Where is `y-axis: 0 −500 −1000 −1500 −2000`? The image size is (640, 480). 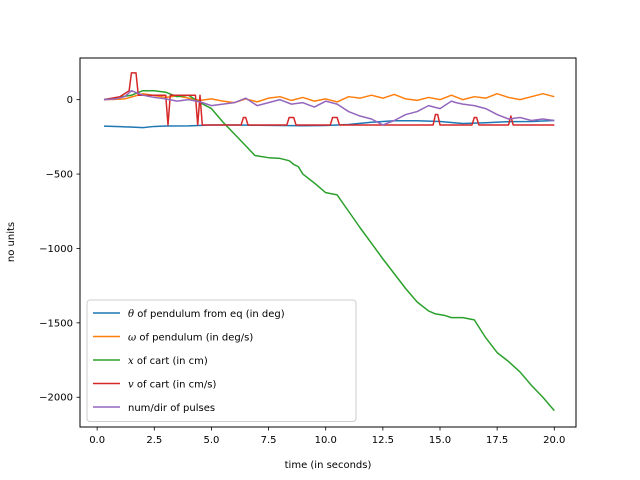 y-axis: 0 −500 −1000 −1500 −2000 is located at coordinates (59, 249).